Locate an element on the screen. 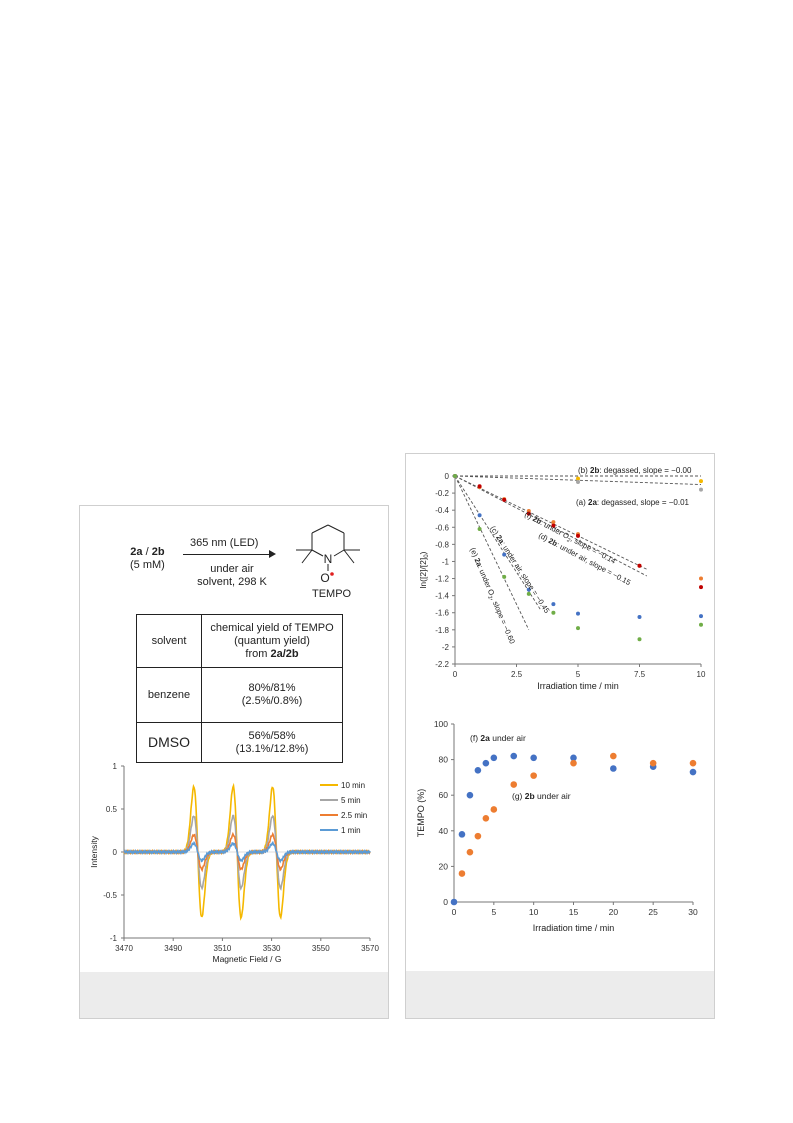 This screenshot has width=793, height=1123. reactant-label: 2a / 2b (5 mM) is located at coordinates (147, 559).